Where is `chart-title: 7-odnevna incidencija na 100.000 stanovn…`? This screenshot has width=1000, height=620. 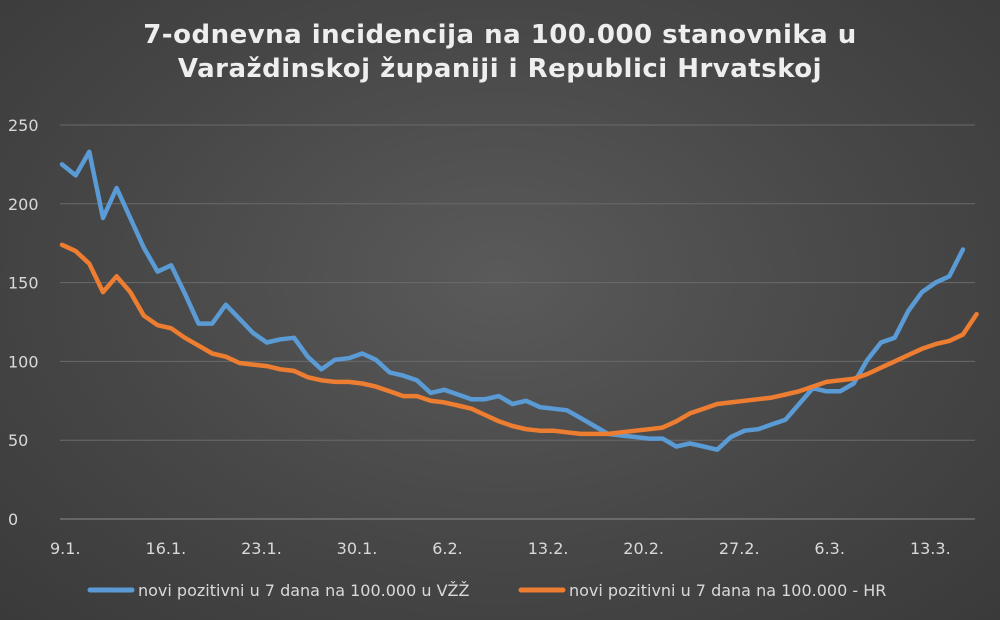 chart-title: 7-odnevna incidencija na 100.000 stanovn… is located at coordinates (500, 52).